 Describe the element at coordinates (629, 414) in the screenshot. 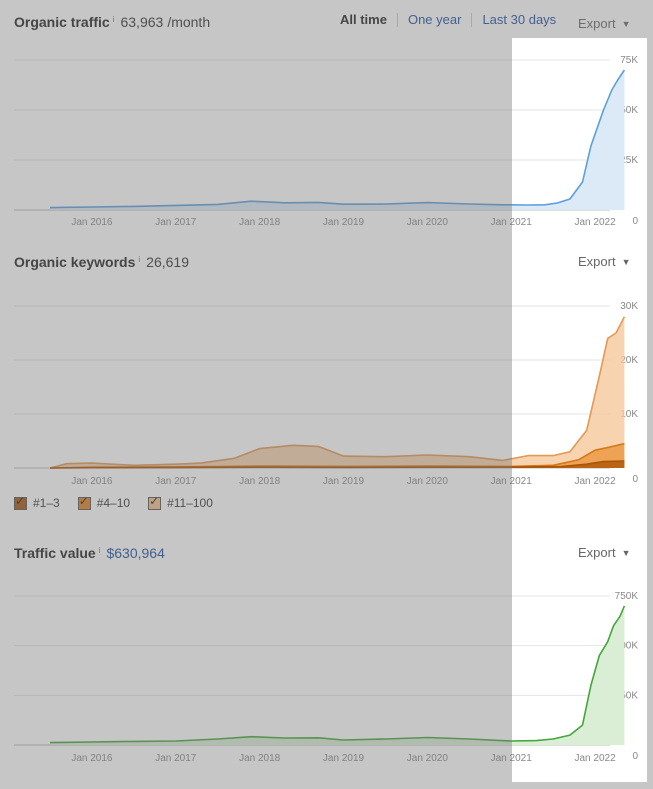

I see `y-tick-label: 10K` at that location.